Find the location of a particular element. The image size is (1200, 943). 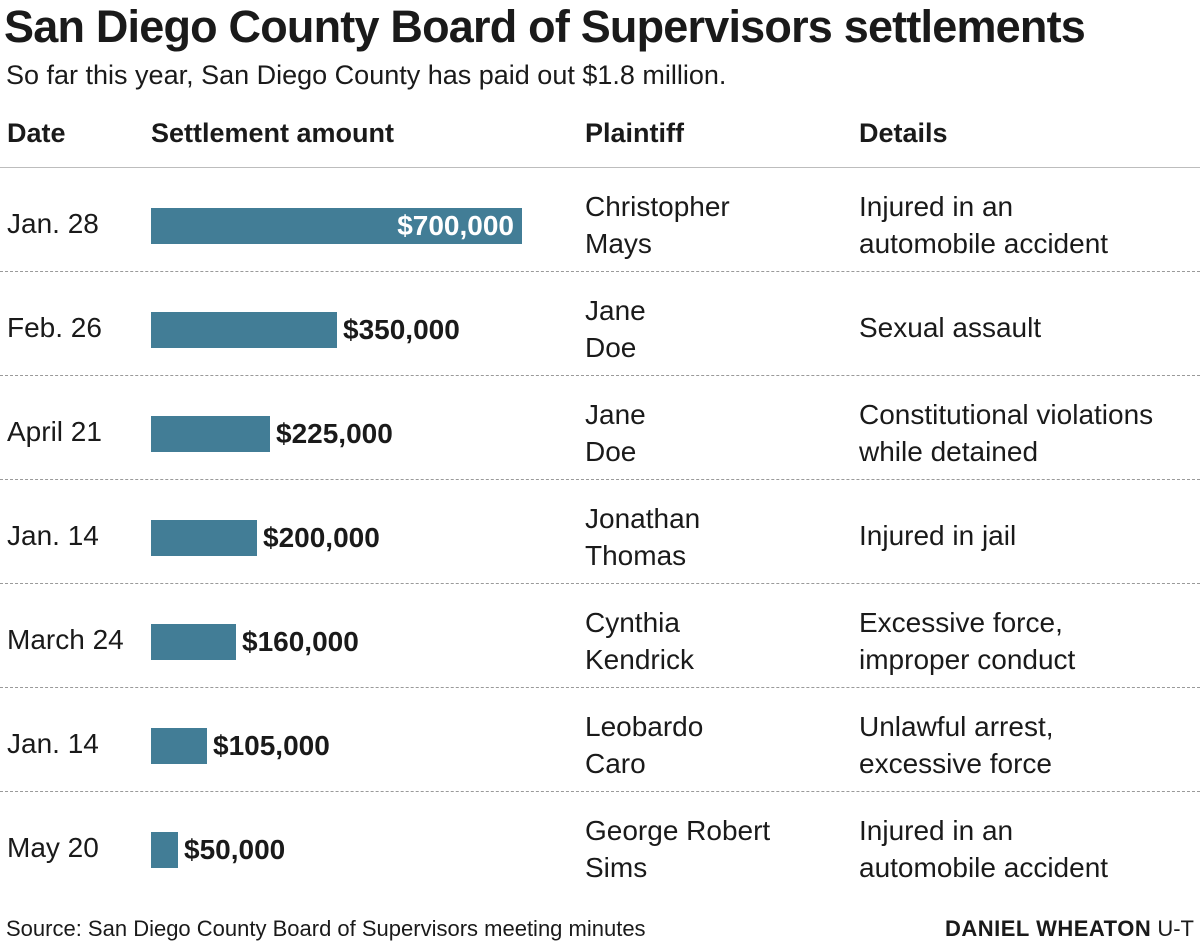

plaintiff-line: George Robert is located at coordinates (678, 830).